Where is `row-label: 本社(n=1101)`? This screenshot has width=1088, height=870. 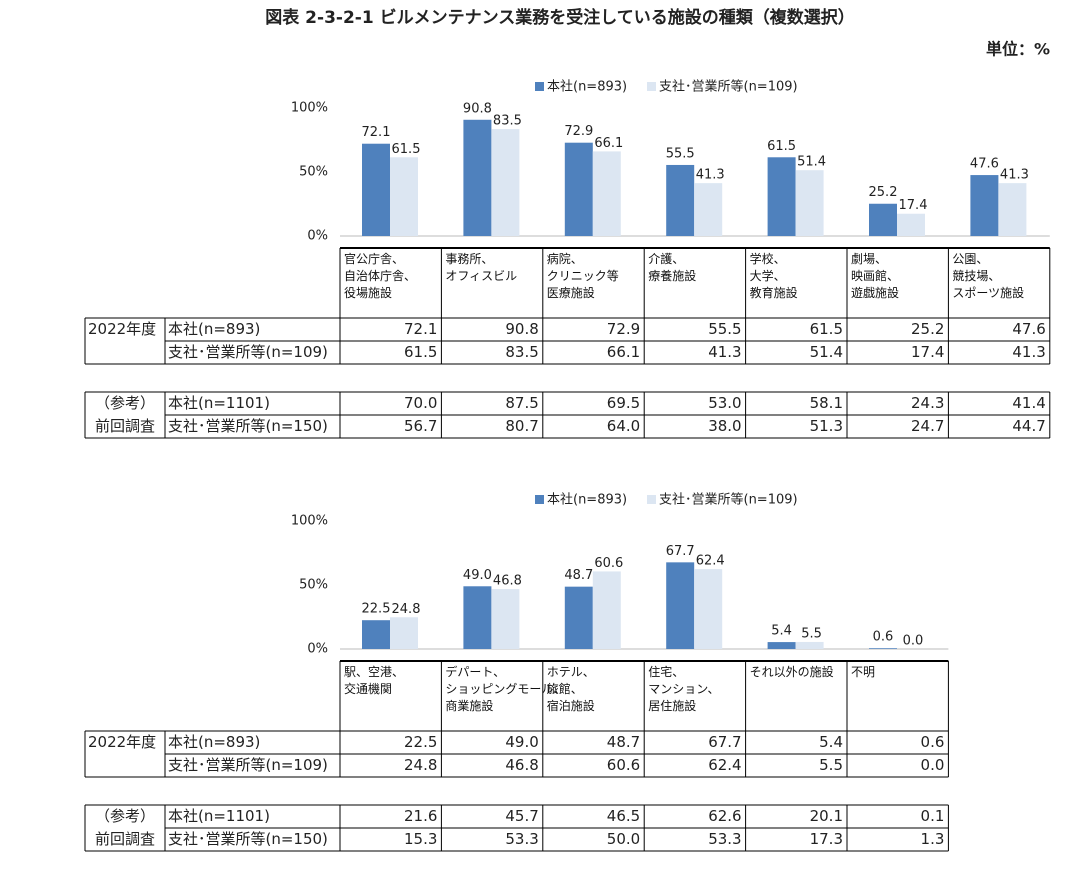 row-label: 本社(n=1101) is located at coordinates (219, 403).